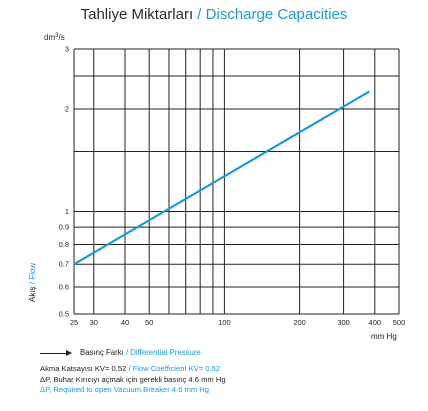 This screenshot has width=428, height=411. Describe the element at coordinates (375, 322) in the screenshot. I see `x-tick-label: 400` at that location.